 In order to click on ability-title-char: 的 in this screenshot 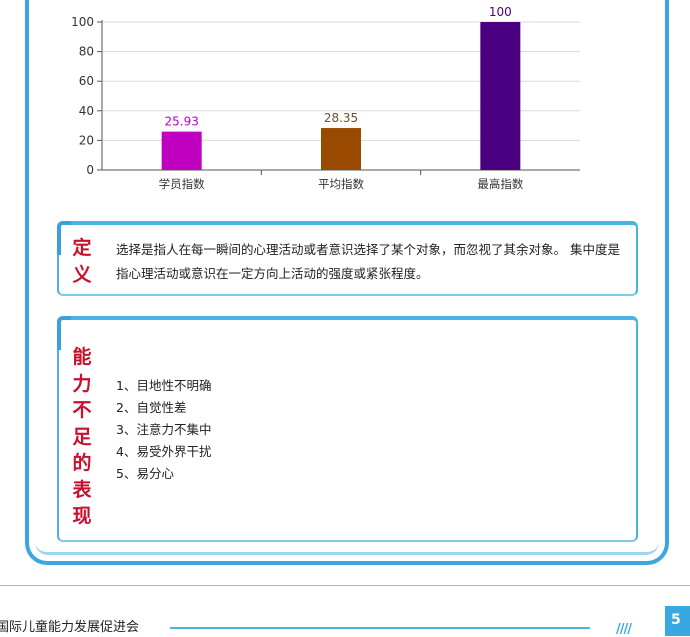, I will do `click(82, 463)`.